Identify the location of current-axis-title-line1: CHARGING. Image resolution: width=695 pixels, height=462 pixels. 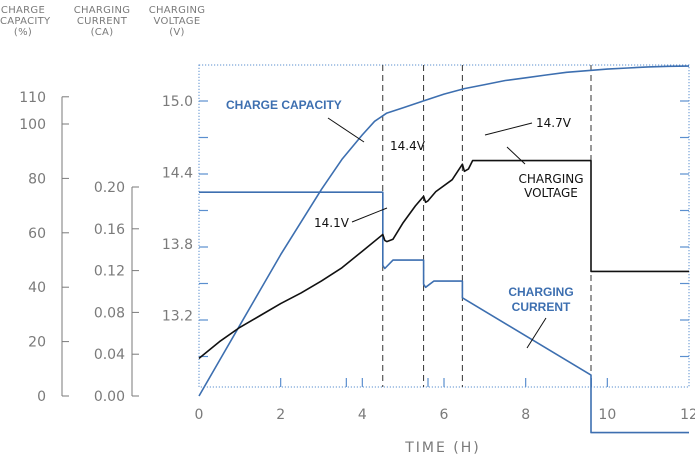
(102, 10).